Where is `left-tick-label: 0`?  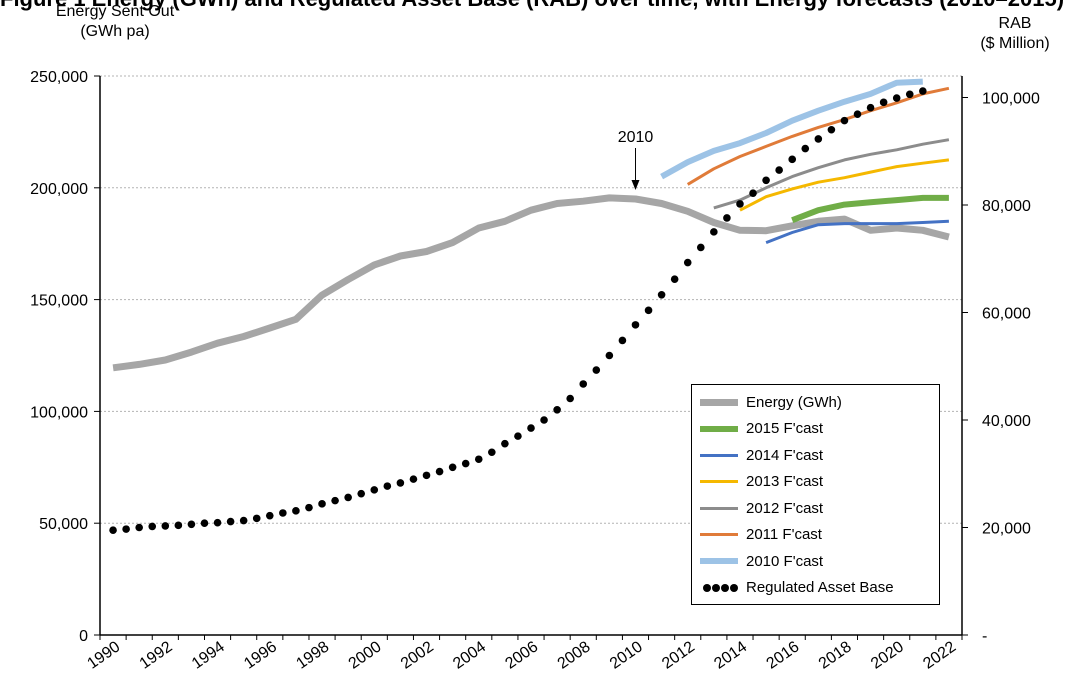
left-tick-label: 0 is located at coordinates (83, 636).